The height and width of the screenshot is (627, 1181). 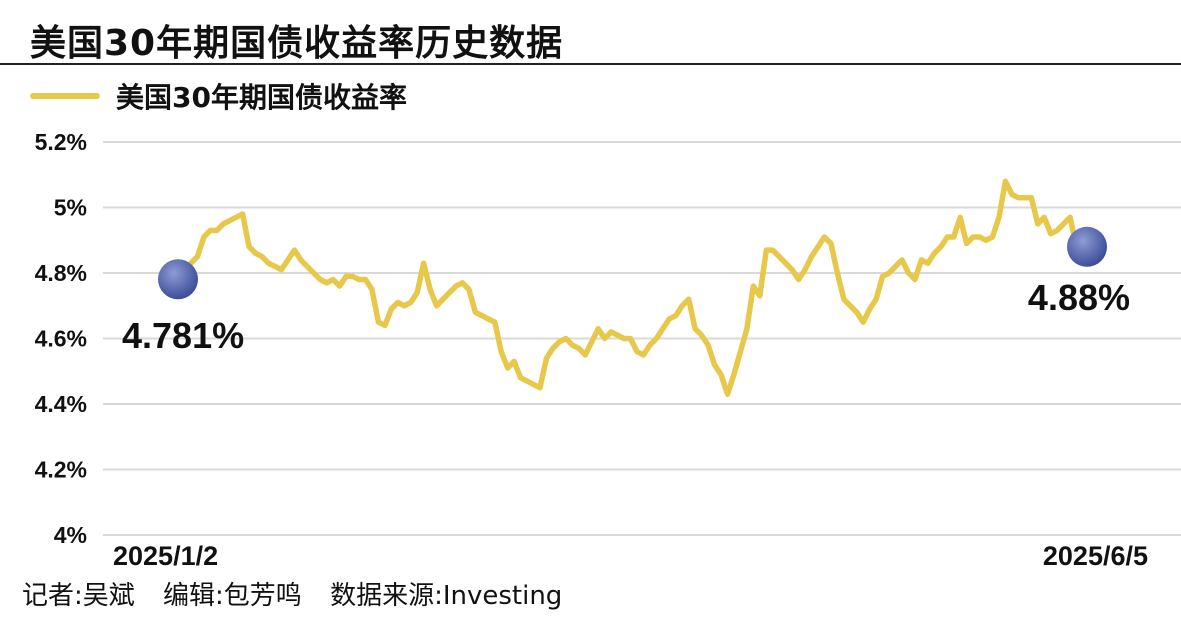 I want to click on start-value-label: 4.781%, so click(x=183, y=335).